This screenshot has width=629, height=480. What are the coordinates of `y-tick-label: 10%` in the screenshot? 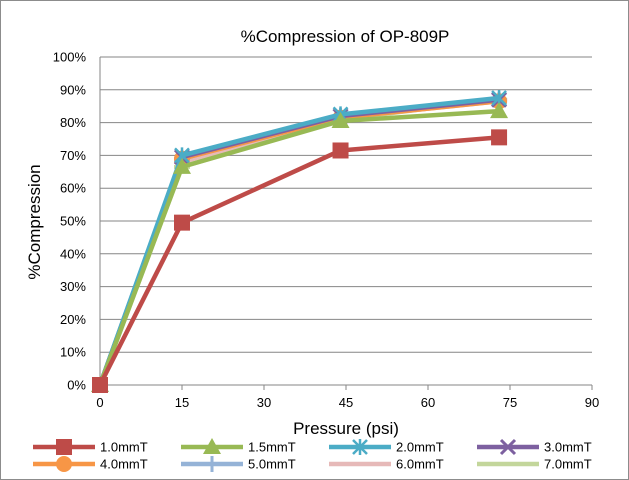 It's located at (73, 352).